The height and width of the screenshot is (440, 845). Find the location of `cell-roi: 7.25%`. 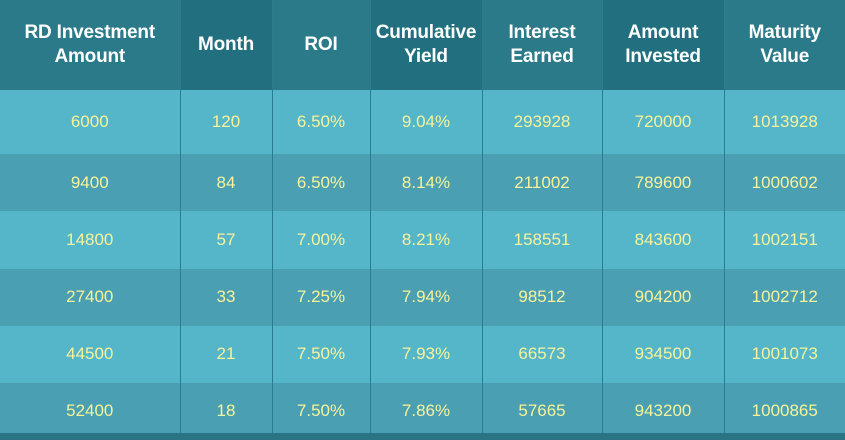

cell-roi: 7.25% is located at coordinates (321, 297).